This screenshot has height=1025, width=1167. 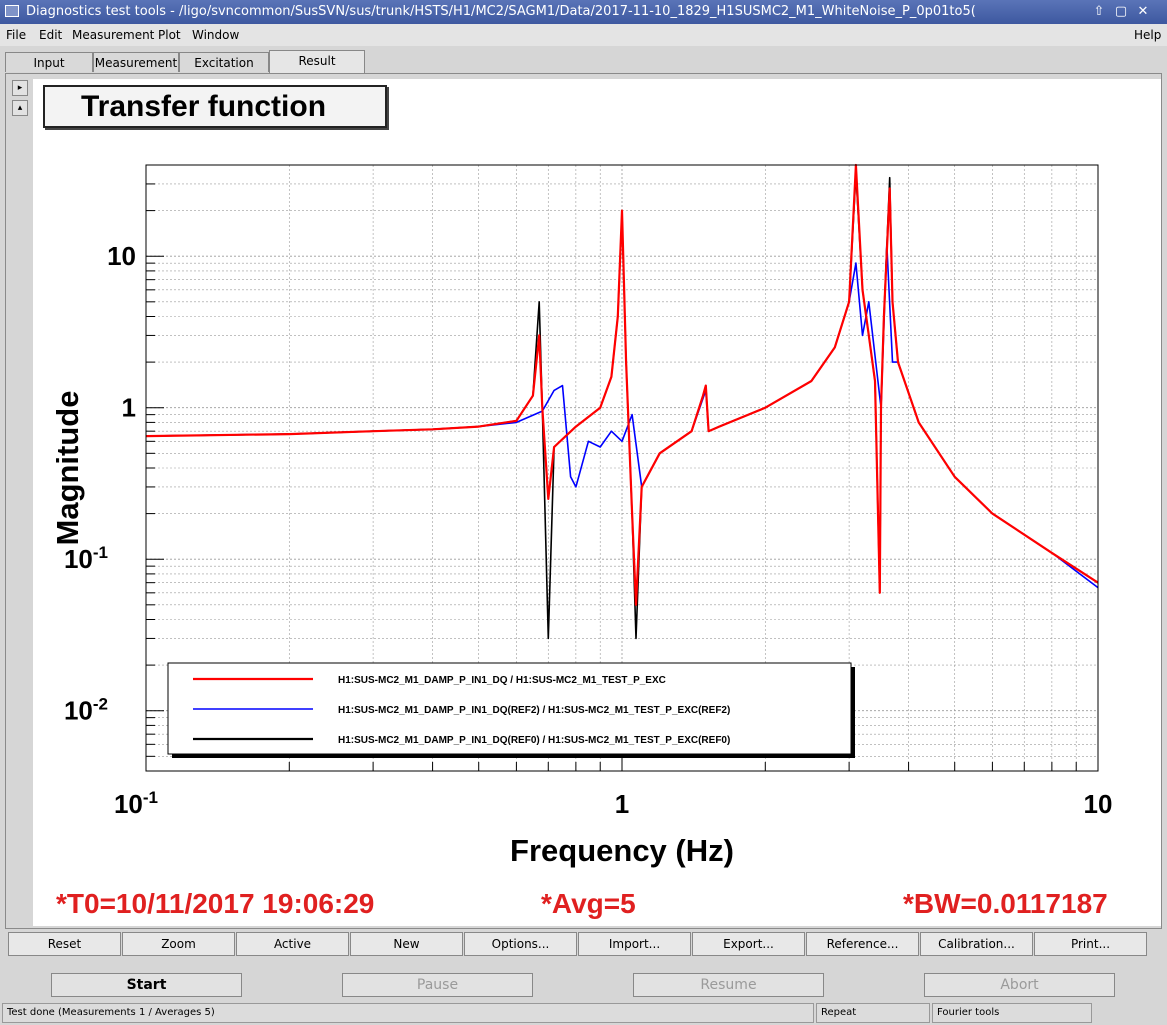 What do you see at coordinates (129, 408) in the screenshot?
I see `y-tick-label: 1` at bounding box center [129, 408].